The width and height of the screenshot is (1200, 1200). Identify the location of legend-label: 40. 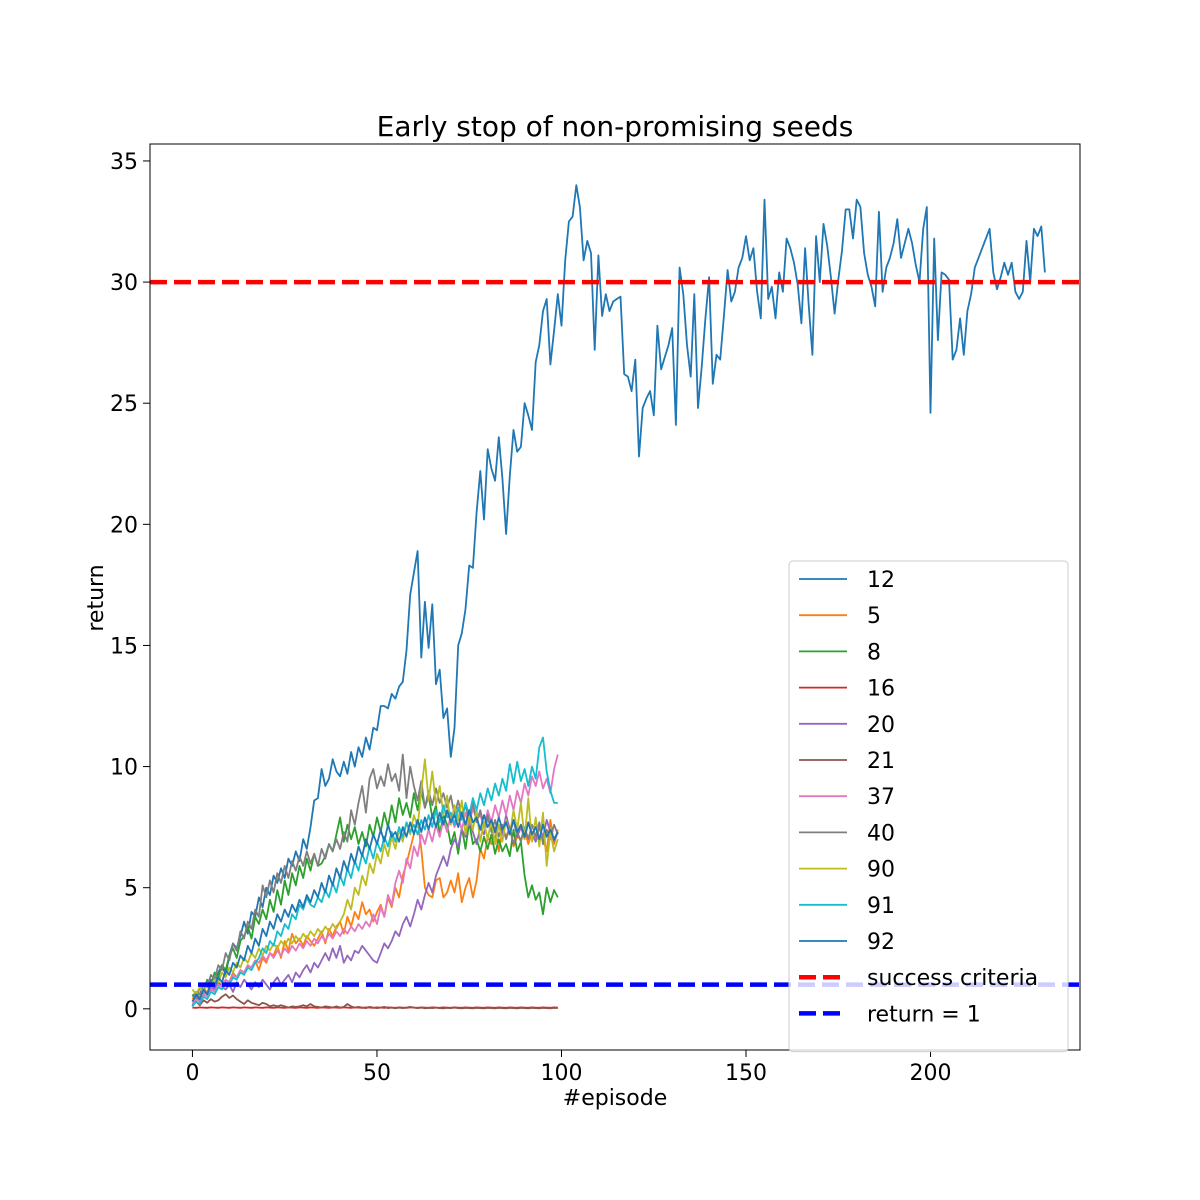
(881, 833).